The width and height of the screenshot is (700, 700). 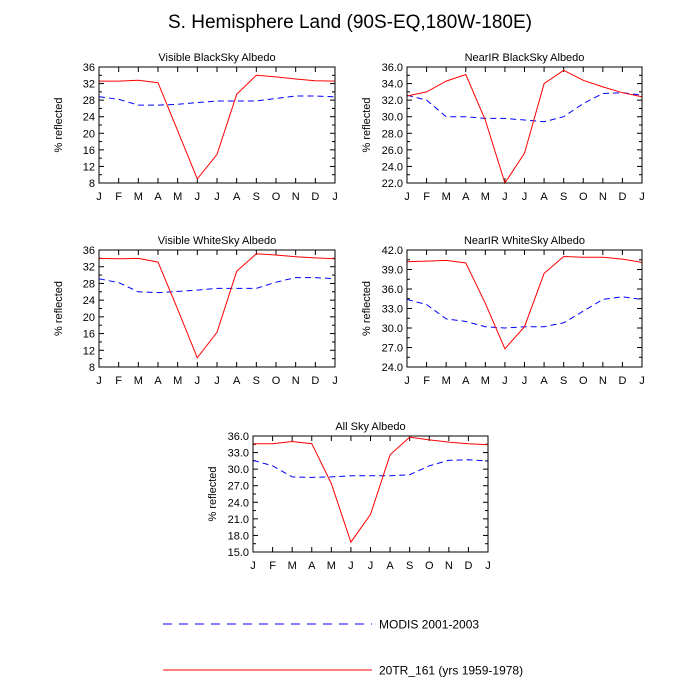 I want to click on figure-title: S. Hemisphere Land (90S-EQ,180W-180E), so click(x=350, y=22).